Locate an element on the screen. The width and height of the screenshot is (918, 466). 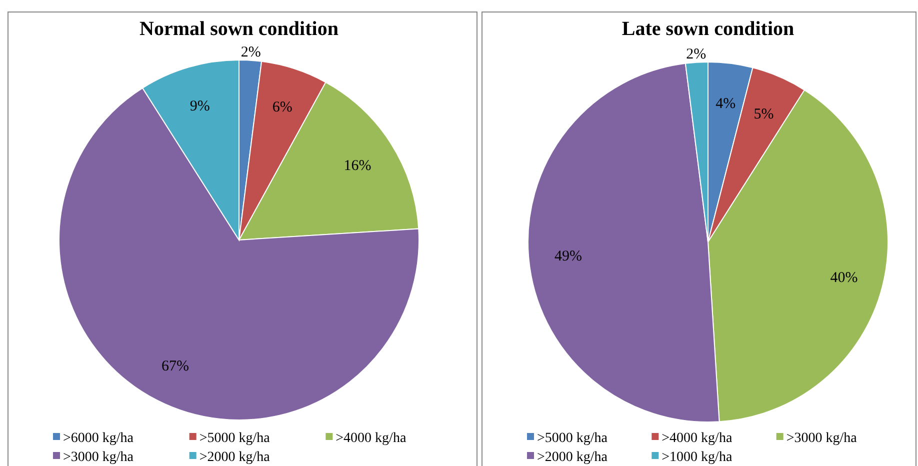
data-label: 49% is located at coordinates (568, 256).